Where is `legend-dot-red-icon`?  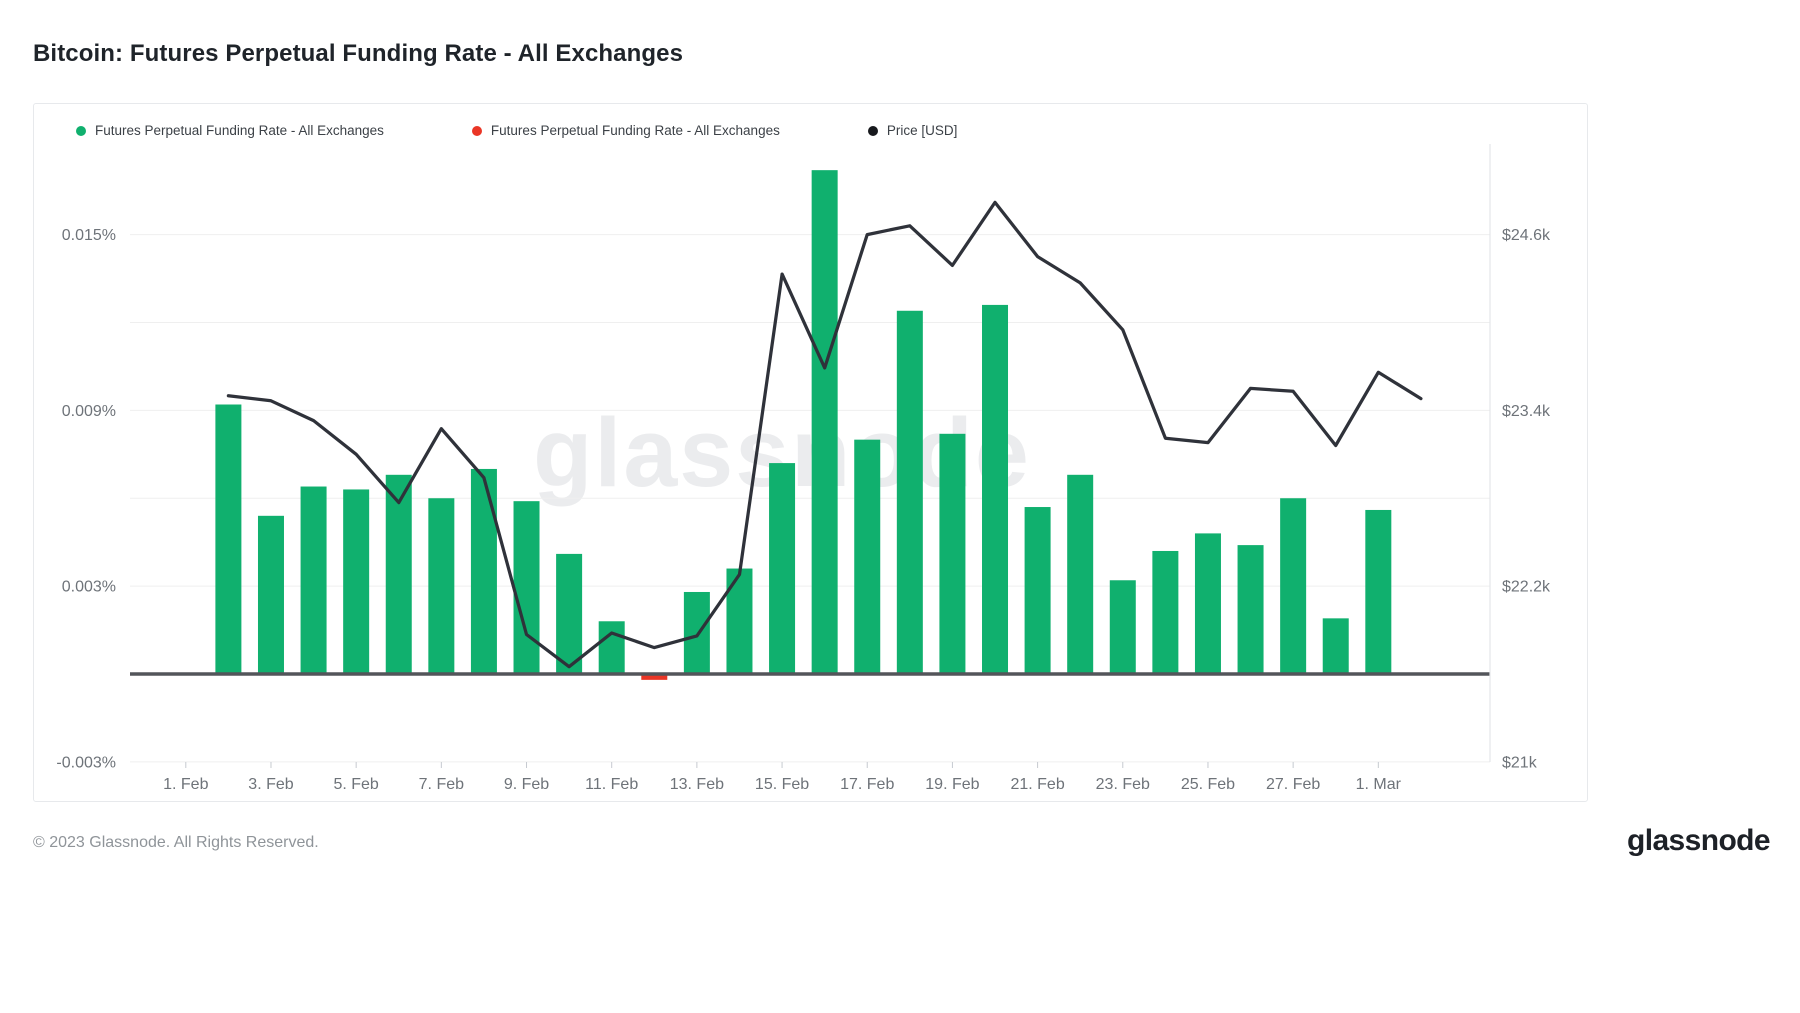 legend-dot-red-icon is located at coordinates (476, 130).